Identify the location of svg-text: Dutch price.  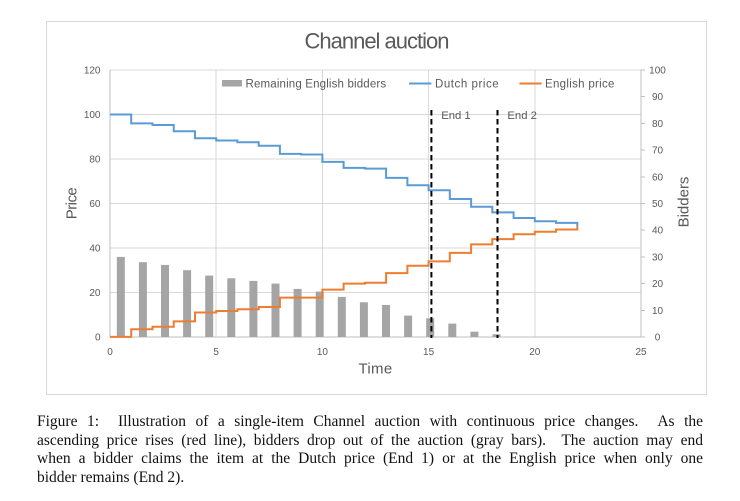
(467, 84).